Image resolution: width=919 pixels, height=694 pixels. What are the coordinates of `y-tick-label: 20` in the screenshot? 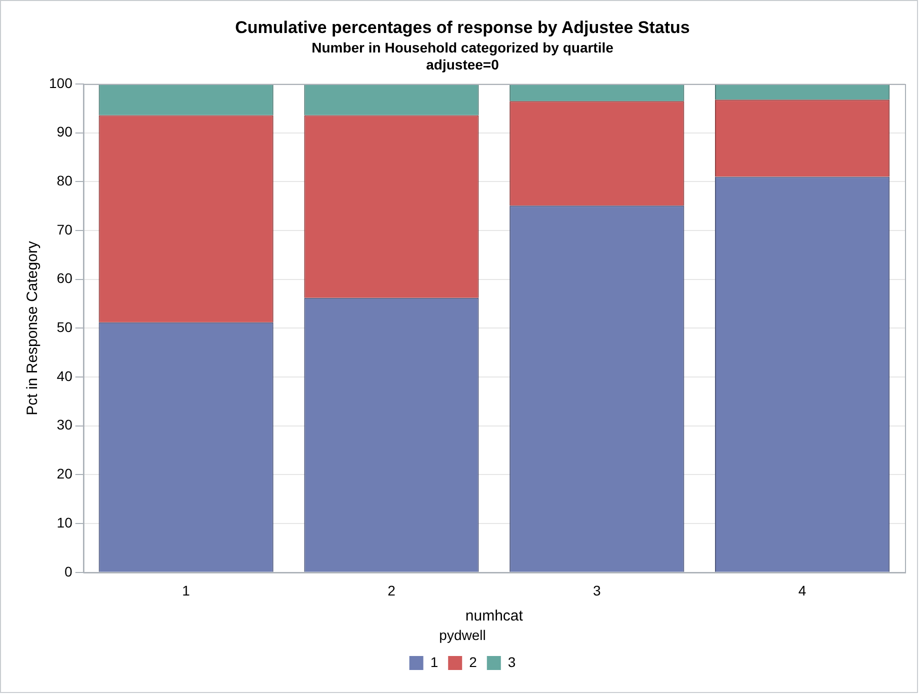 It's located at (64, 474).